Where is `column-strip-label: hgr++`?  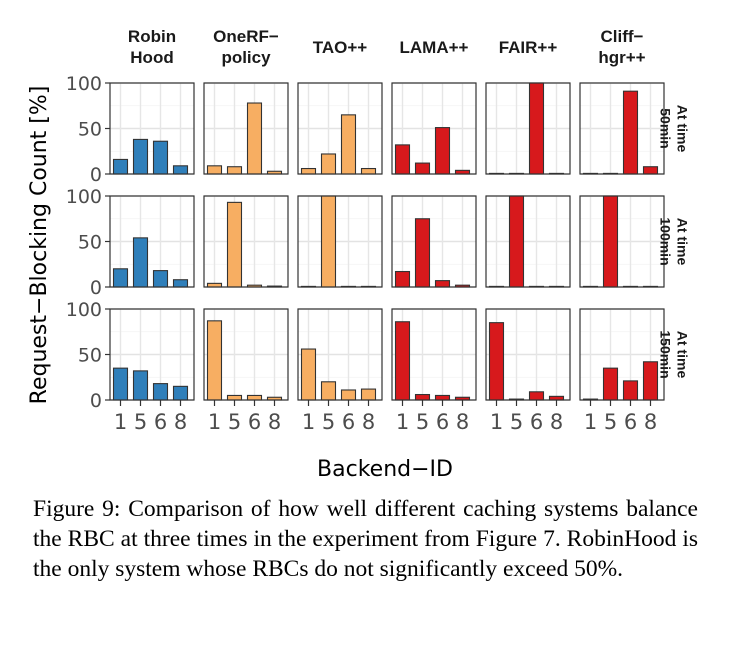 column-strip-label: hgr++ is located at coordinates (621, 57).